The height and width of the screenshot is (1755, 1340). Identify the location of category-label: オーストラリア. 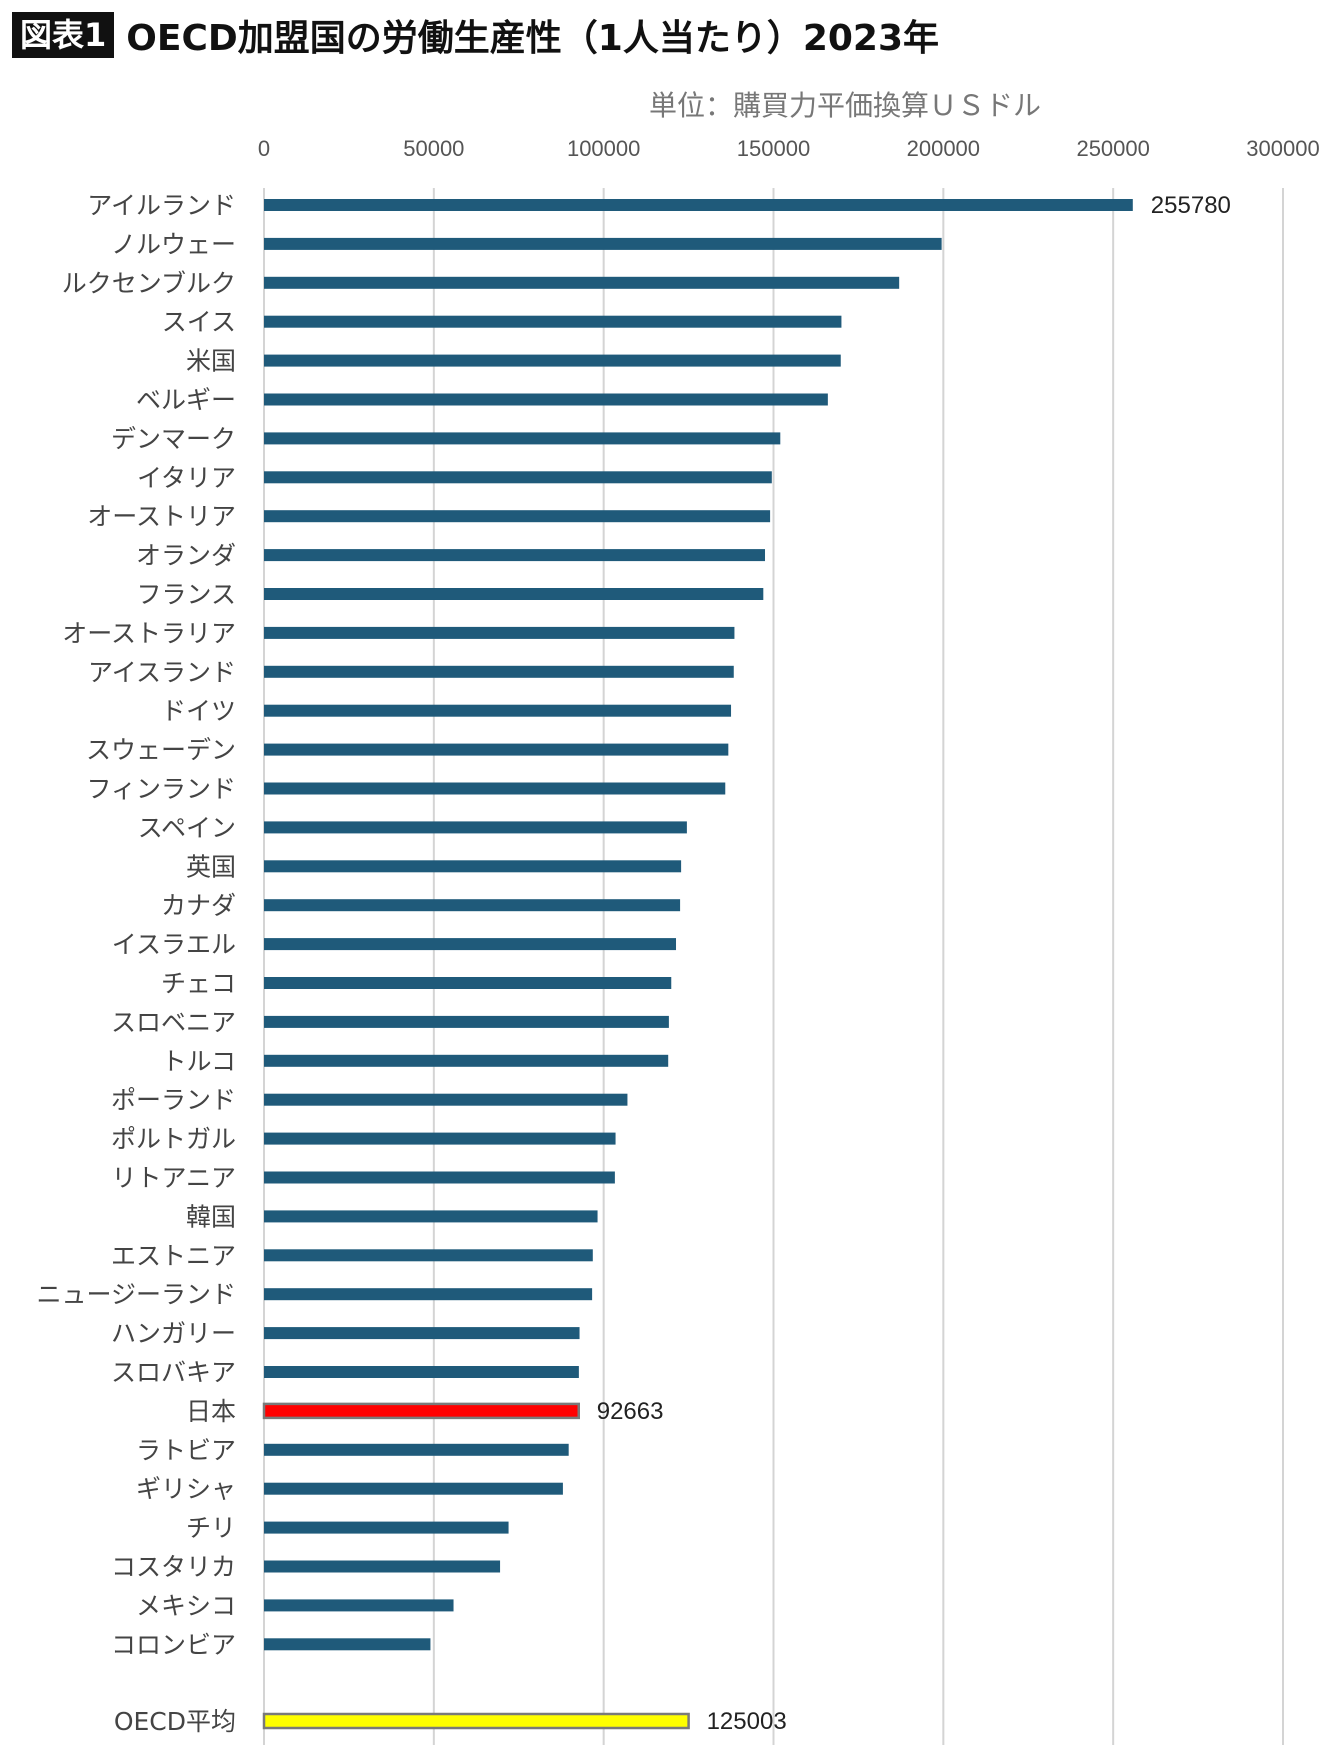
(149, 633).